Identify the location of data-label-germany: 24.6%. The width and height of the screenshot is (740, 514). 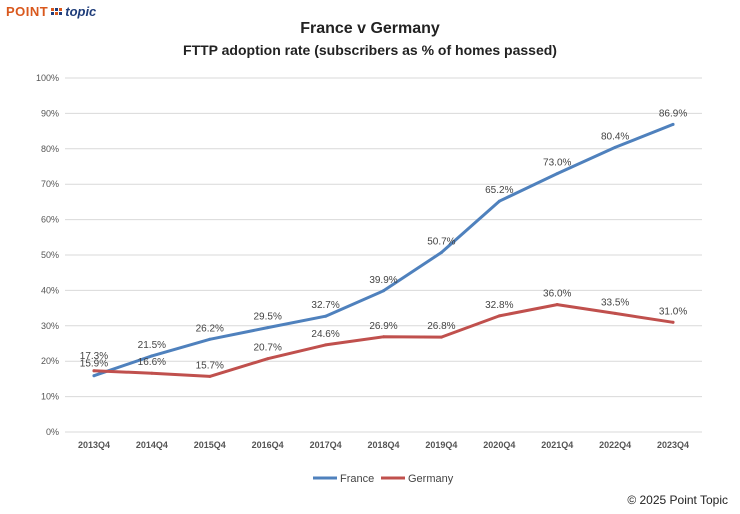
(325, 334).